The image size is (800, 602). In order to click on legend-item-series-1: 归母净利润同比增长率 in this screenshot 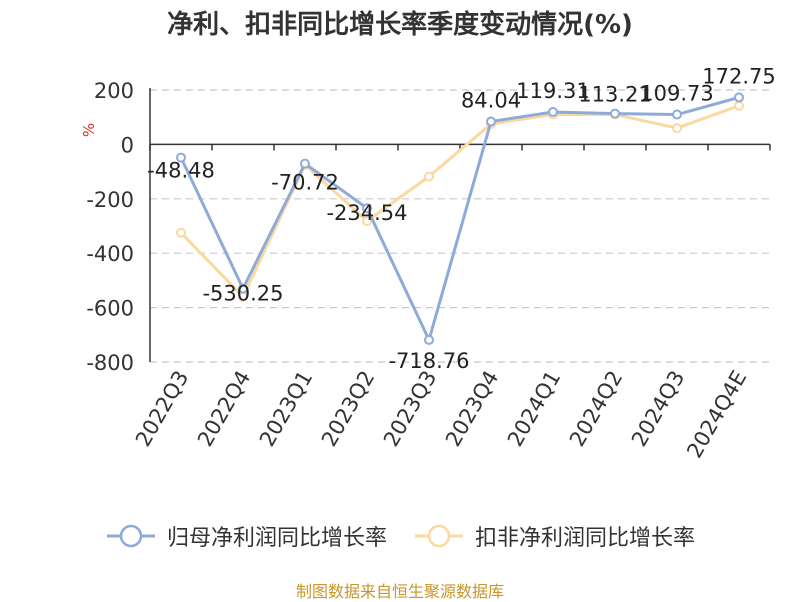, I will do `click(246, 536)`.